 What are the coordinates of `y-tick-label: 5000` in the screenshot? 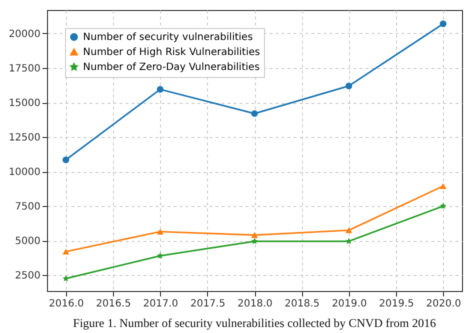 It's located at (27, 242).